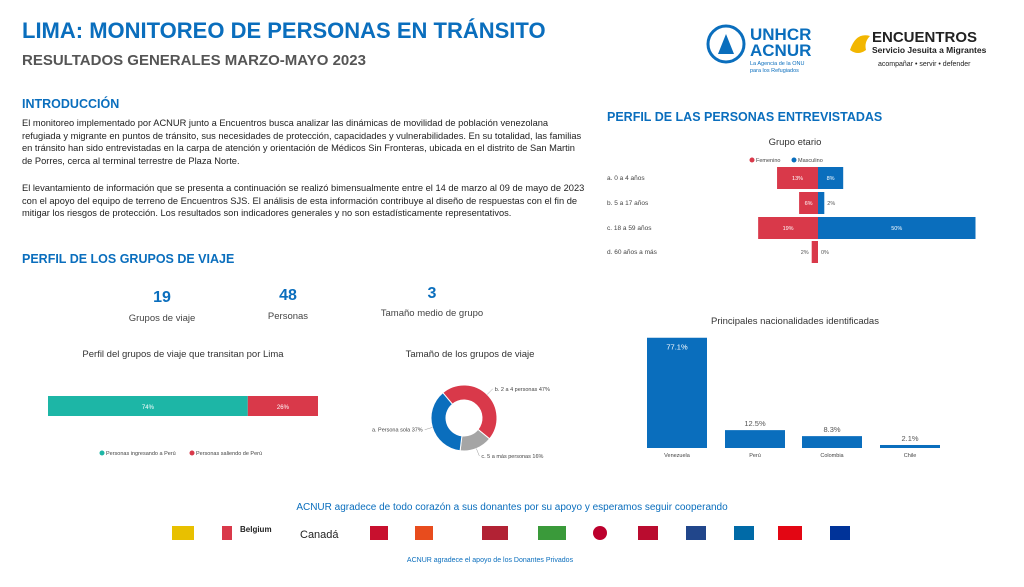 The height and width of the screenshot is (587, 1024). What do you see at coordinates (537, 457) in the screenshot?
I see `slice-value: 16%` at bounding box center [537, 457].